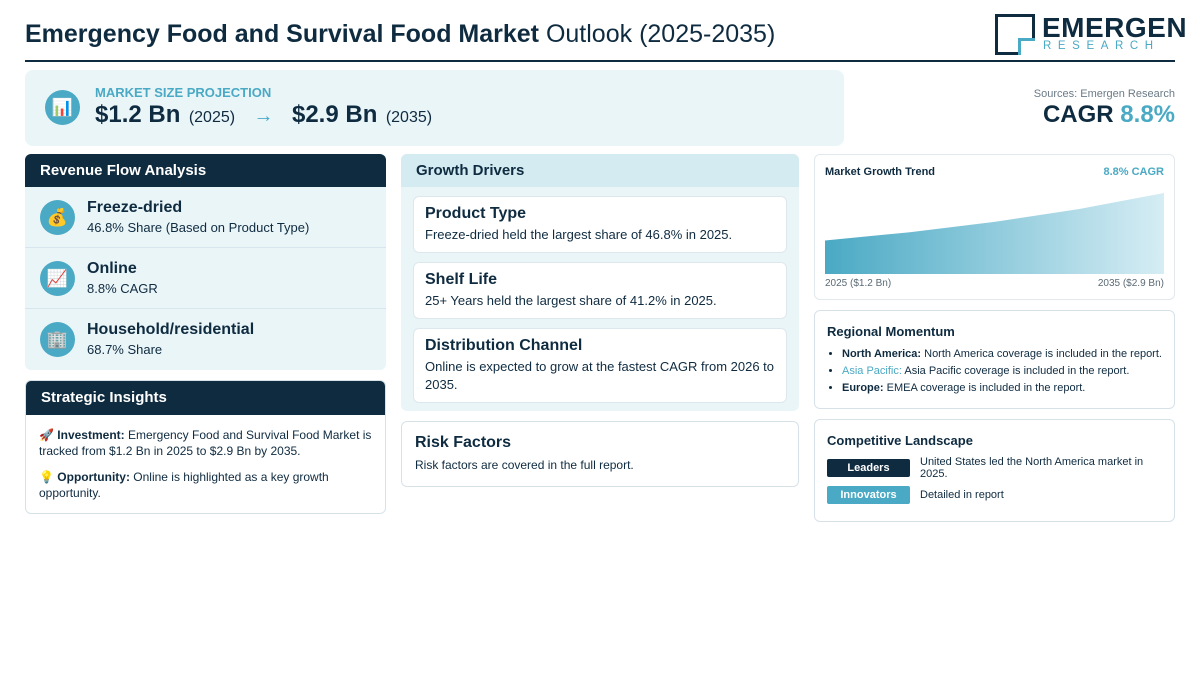 The width and height of the screenshot is (1200, 700). I want to click on projection-label: MARKET SIZE PROJECTION, so click(183, 92).